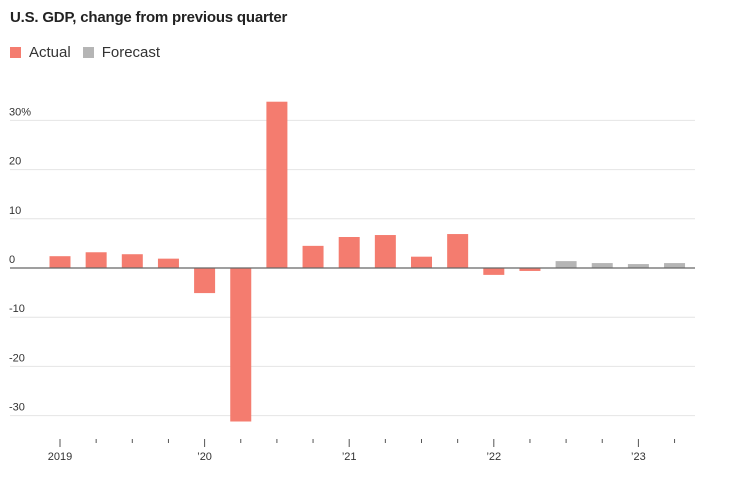 This screenshot has width=730, height=480. I want to click on x-tick-label: ’23, so click(638, 457).